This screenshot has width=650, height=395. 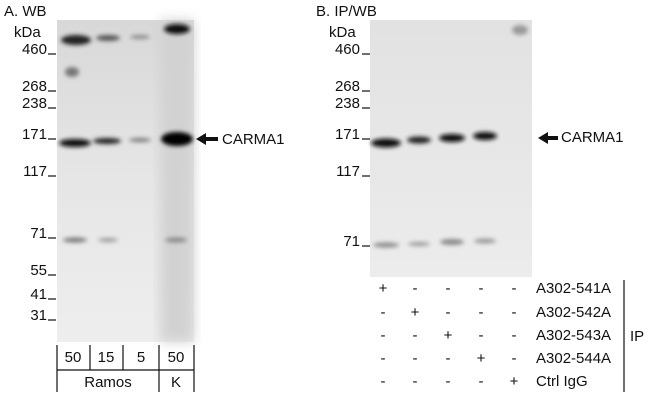 What do you see at coordinates (38, 294) in the screenshot?
I see `marker-label: 41` at bounding box center [38, 294].